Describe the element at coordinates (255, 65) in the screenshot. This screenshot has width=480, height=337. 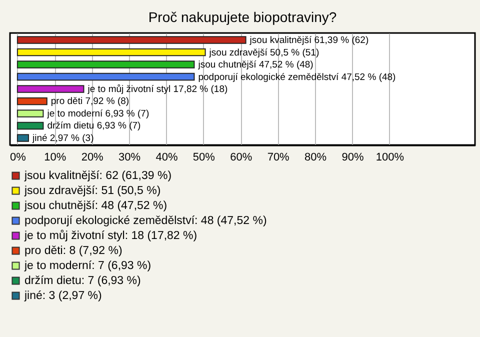
I see `data-label: jsou chutnější 47,52 % (48)` at that location.